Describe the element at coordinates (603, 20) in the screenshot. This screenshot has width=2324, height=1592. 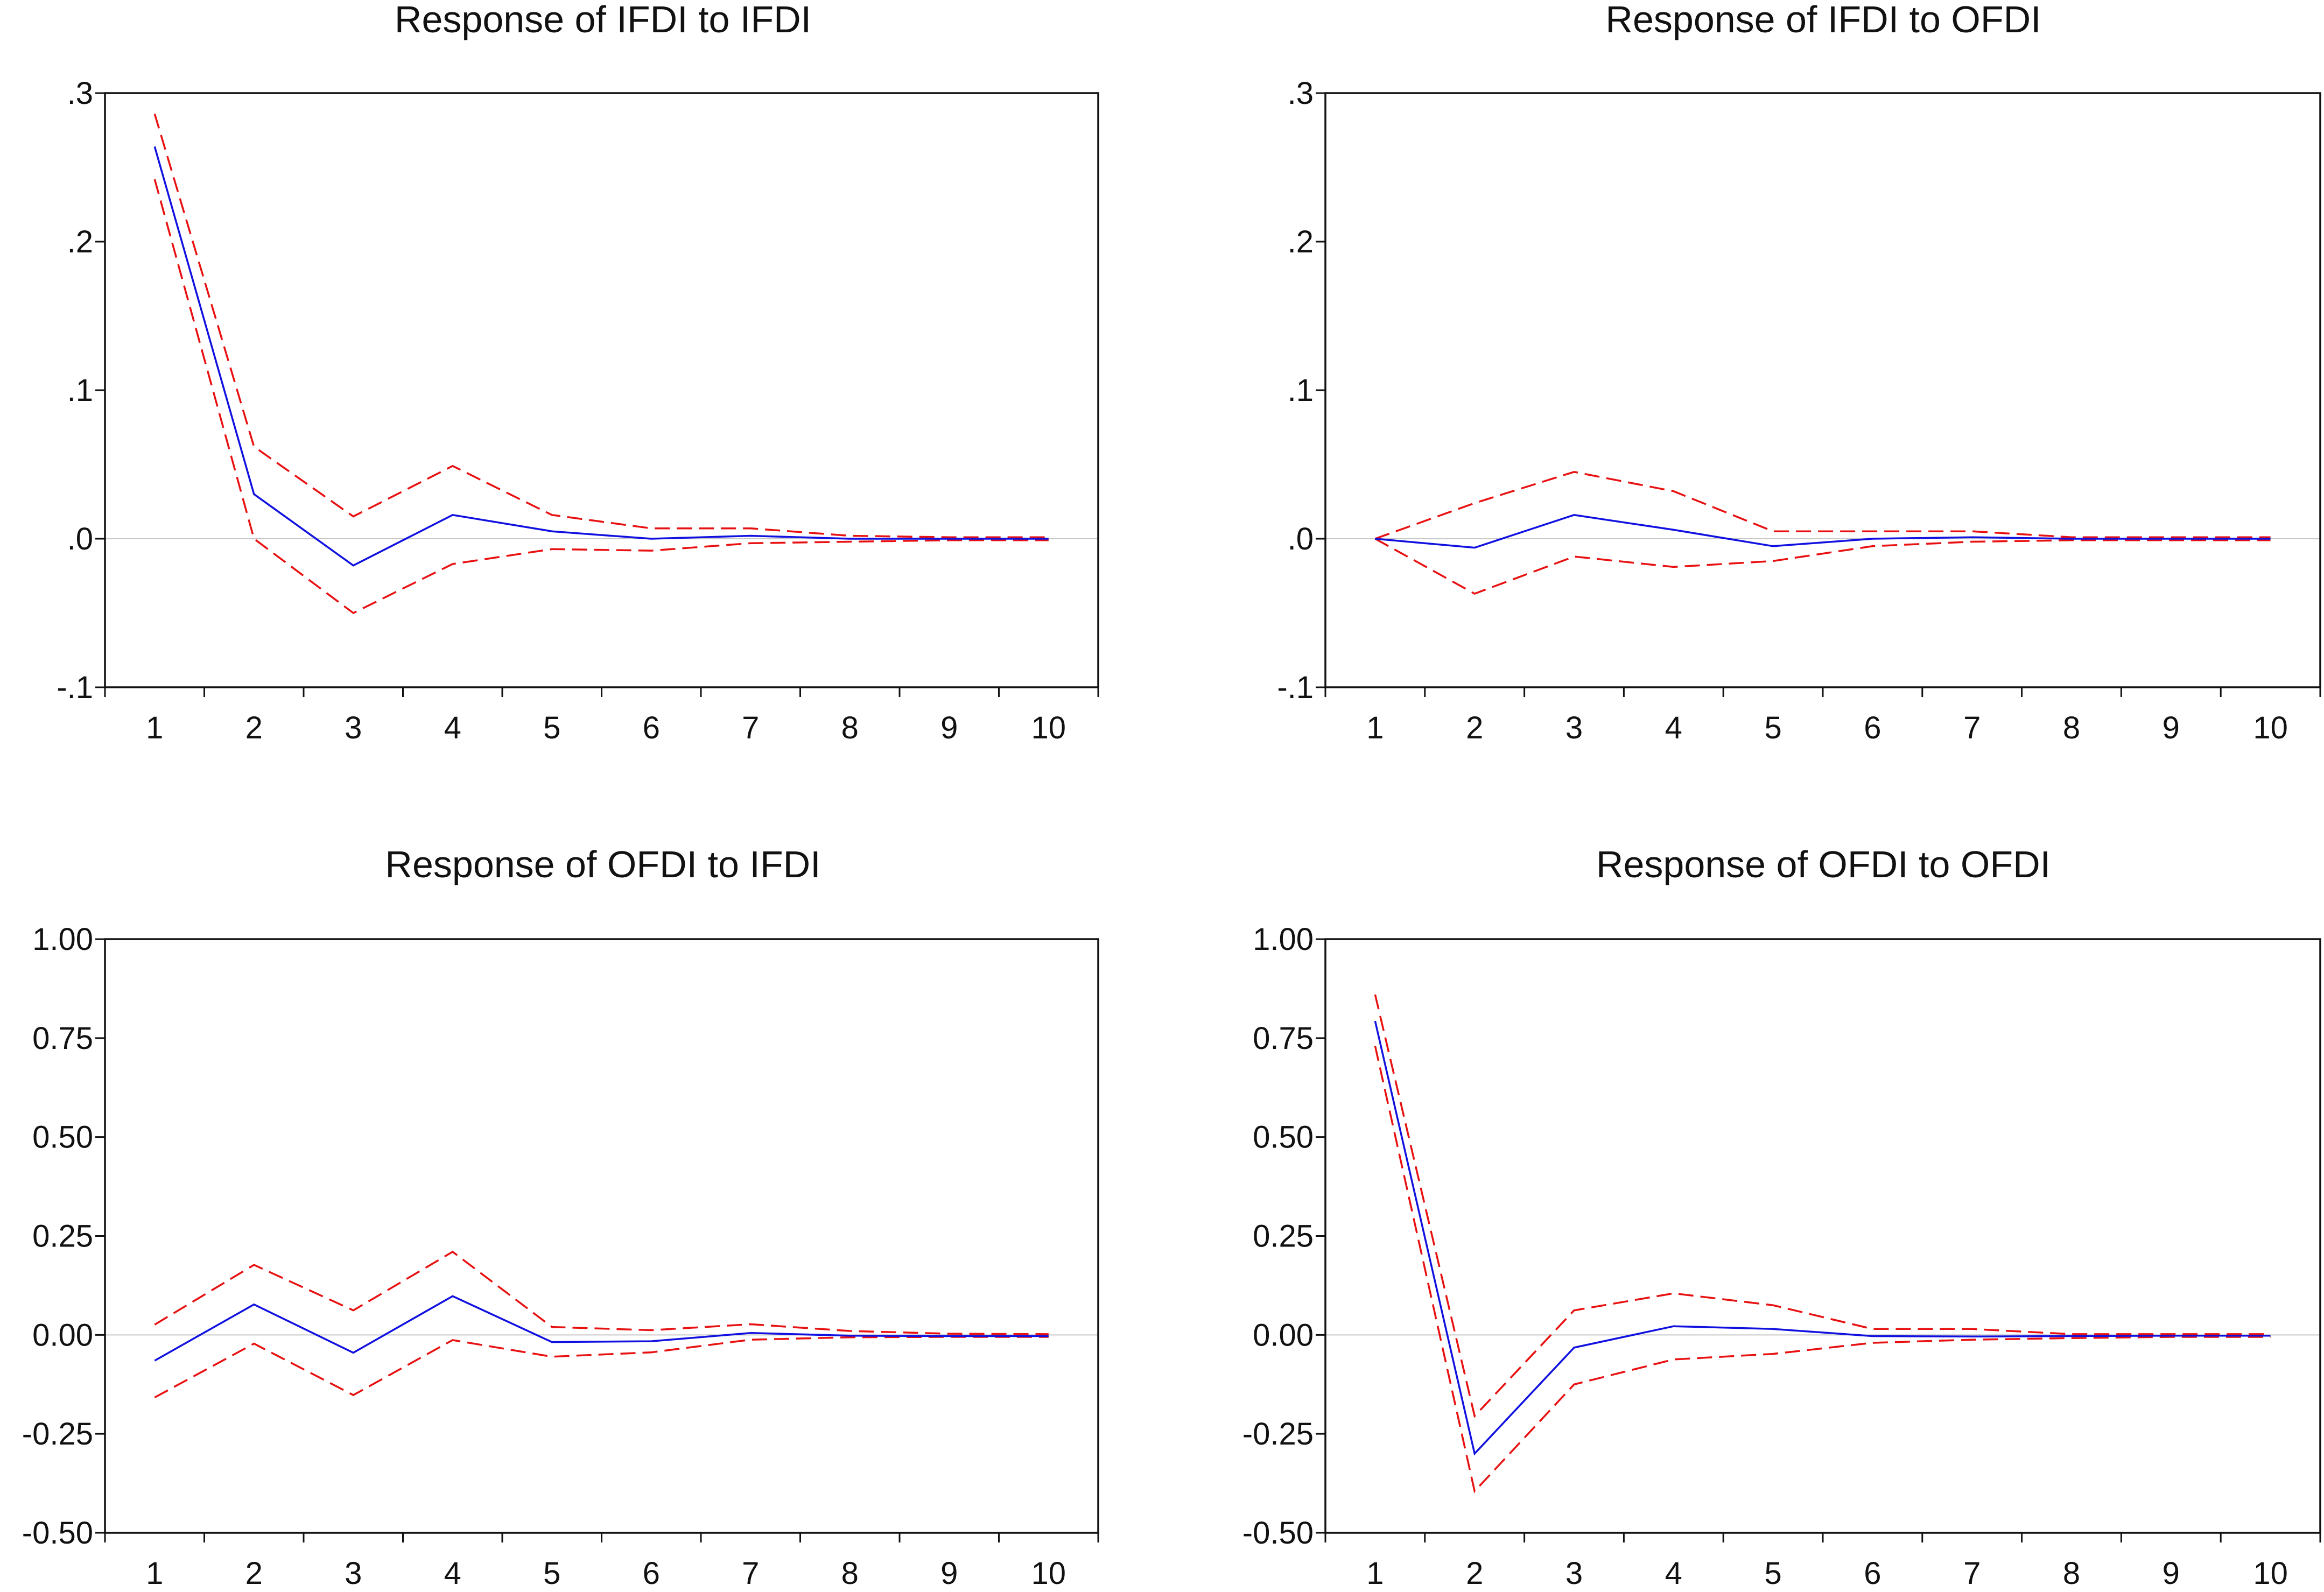
I see `chart-title: Response of IFDI to IFDI` at that location.